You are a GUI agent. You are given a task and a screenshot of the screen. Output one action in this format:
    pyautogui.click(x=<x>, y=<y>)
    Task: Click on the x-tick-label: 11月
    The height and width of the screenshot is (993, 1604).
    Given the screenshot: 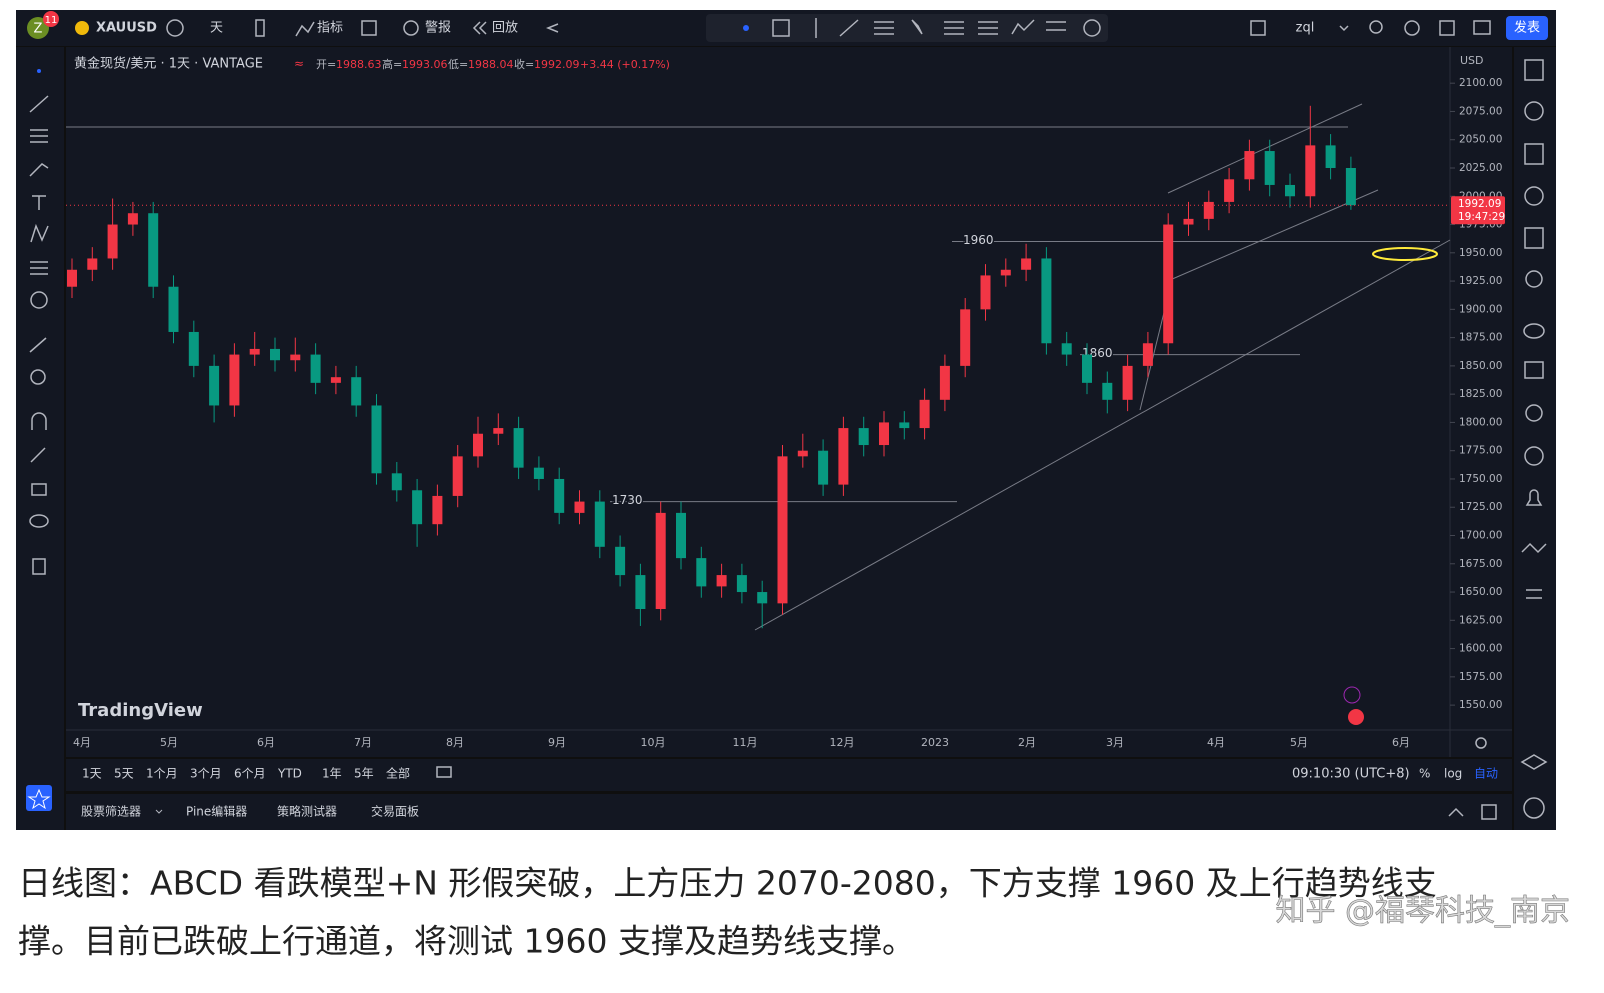 What is the action you would take?
    pyautogui.click(x=745, y=742)
    